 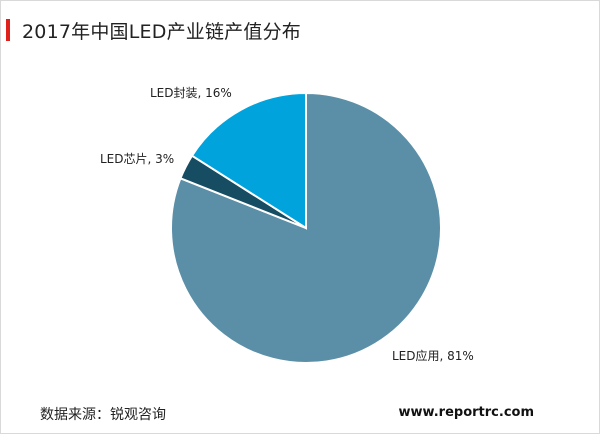 I want to click on slice-label-led-packaging: LED封装, 16%, so click(x=191, y=93).